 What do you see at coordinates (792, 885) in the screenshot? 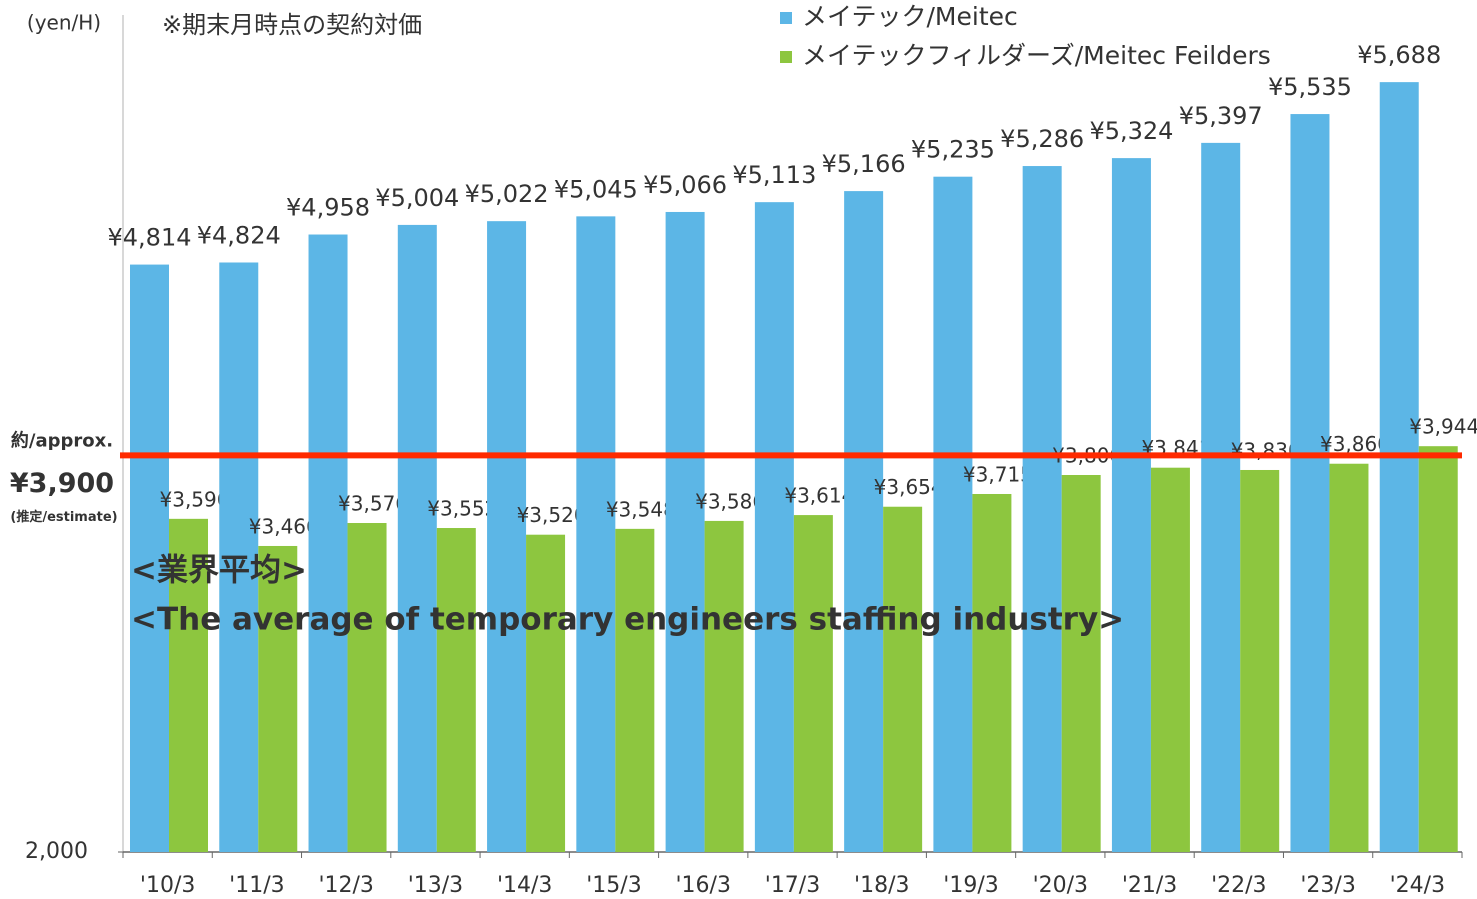
I see `x-tick-label: '17/3` at bounding box center [792, 885].